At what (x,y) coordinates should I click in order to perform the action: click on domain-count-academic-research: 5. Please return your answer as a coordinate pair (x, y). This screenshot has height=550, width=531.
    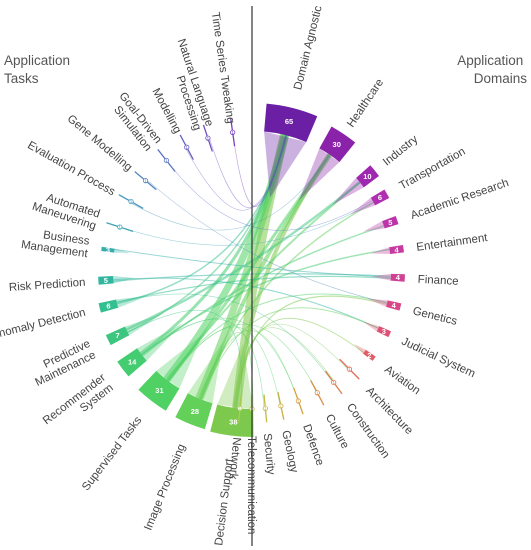
    Looking at the image, I should click on (390, 222).